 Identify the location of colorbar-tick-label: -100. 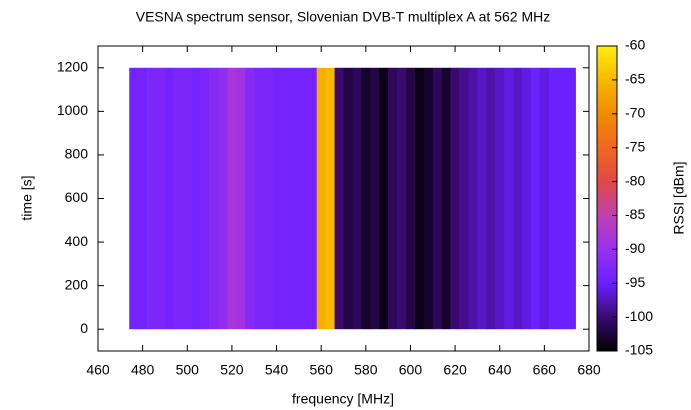
(639, 316).